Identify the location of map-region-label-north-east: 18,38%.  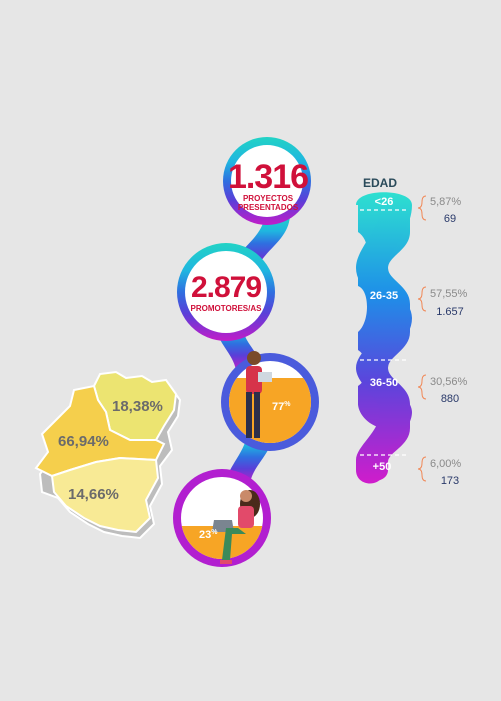
(137, 406).